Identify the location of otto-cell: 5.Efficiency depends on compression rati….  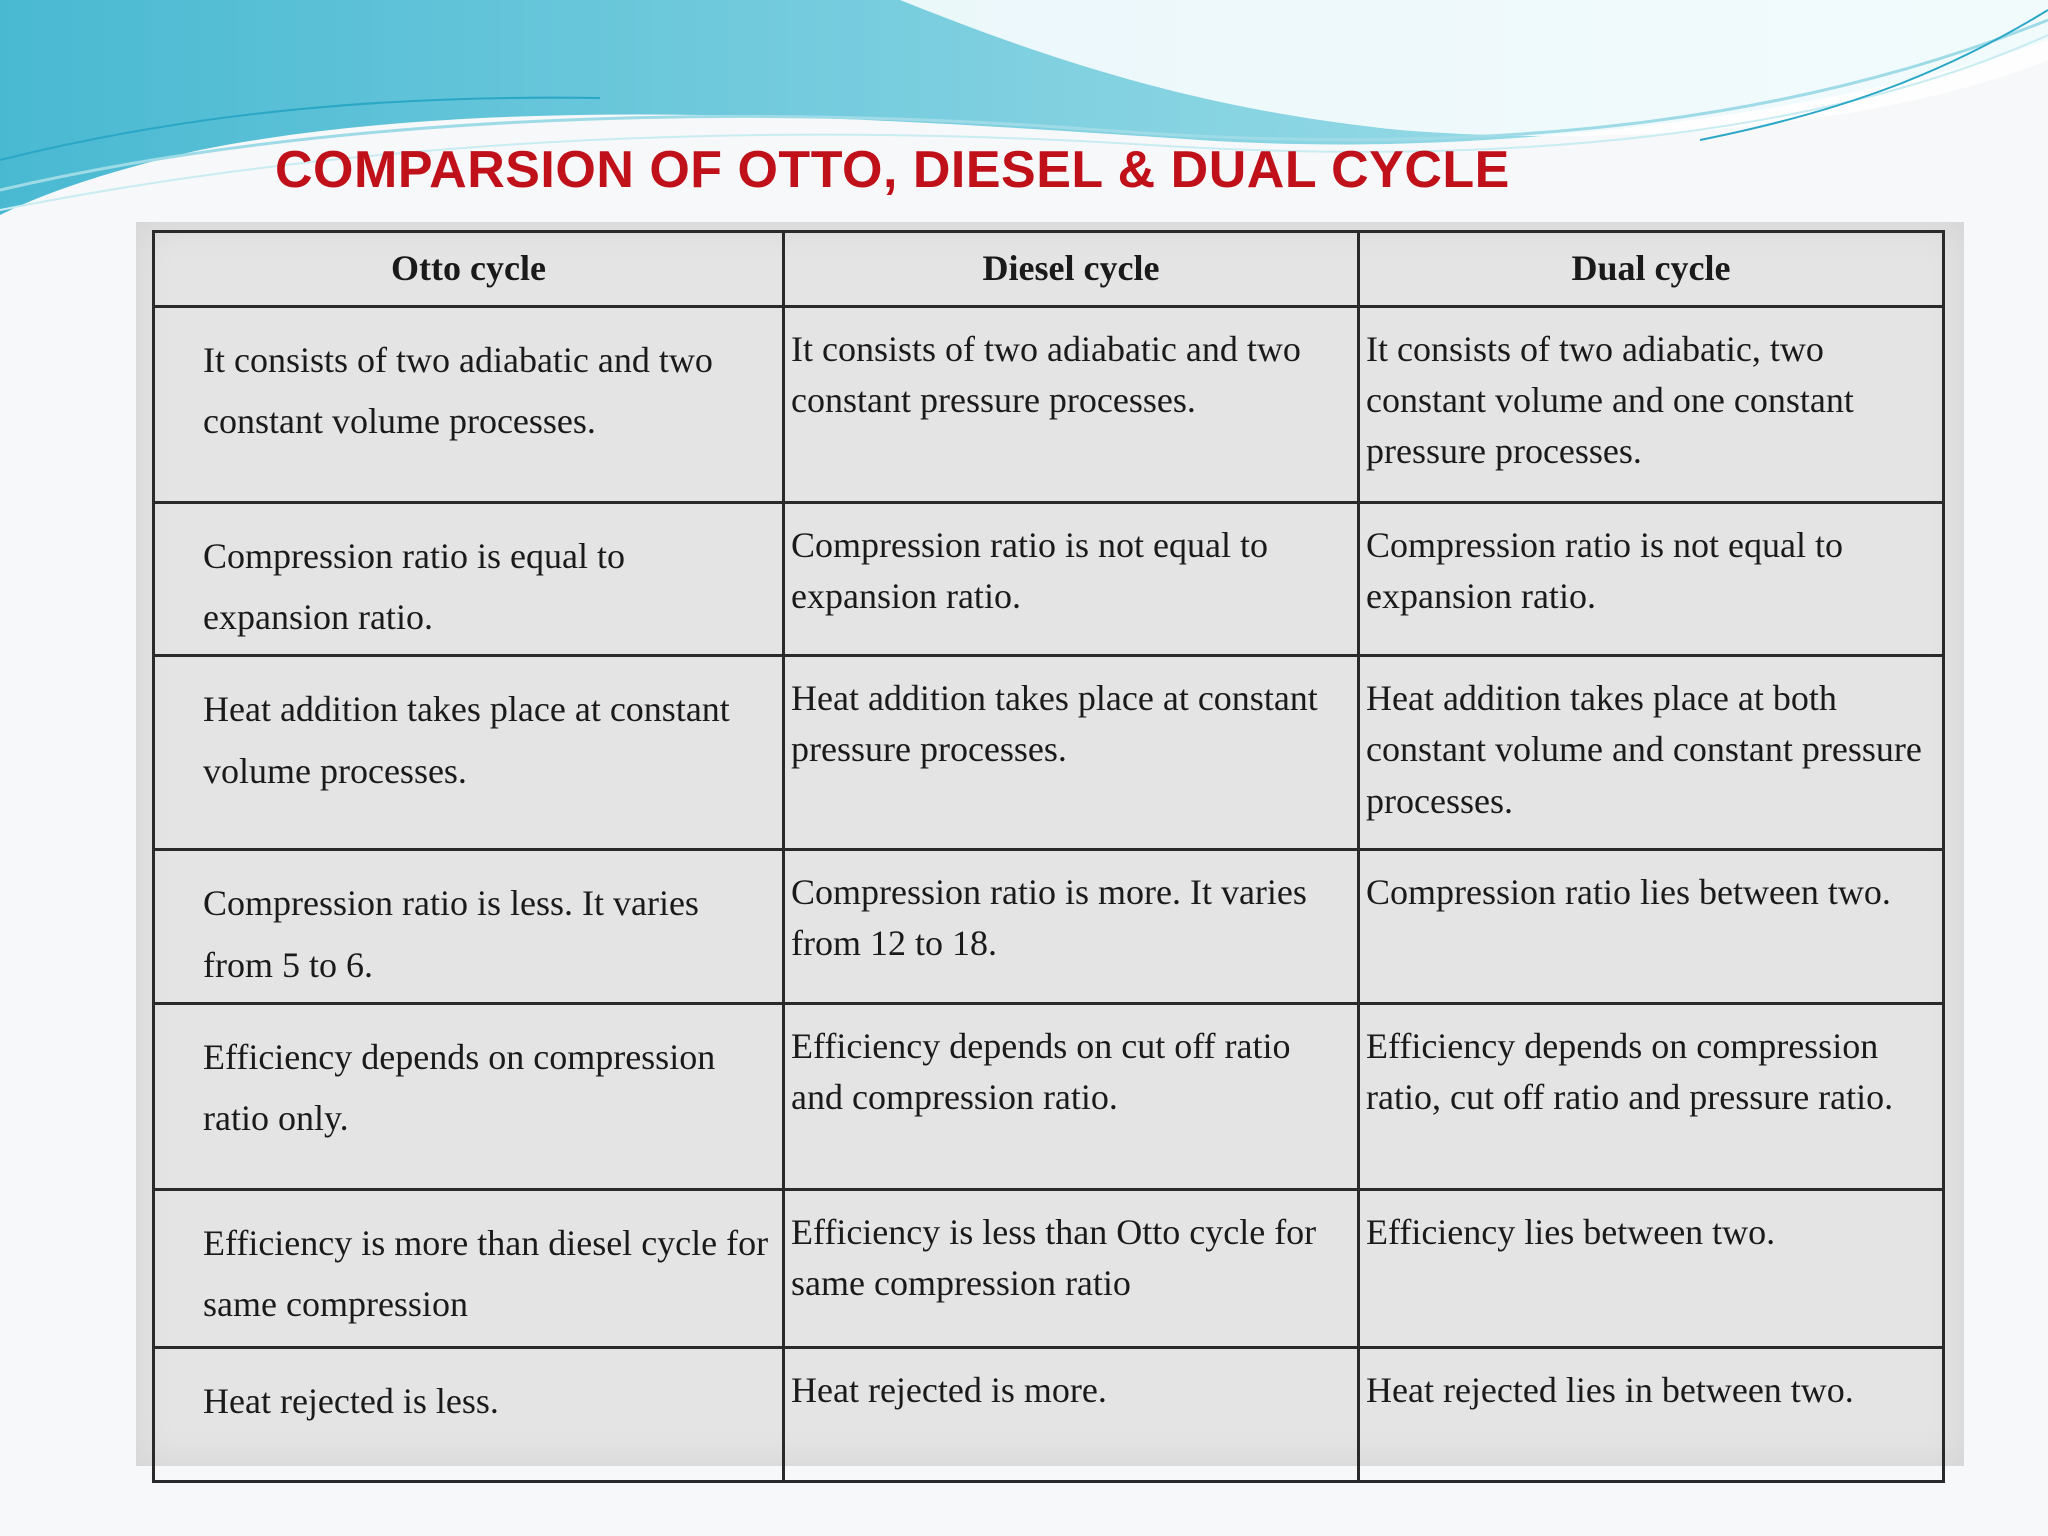
(468, 1096).